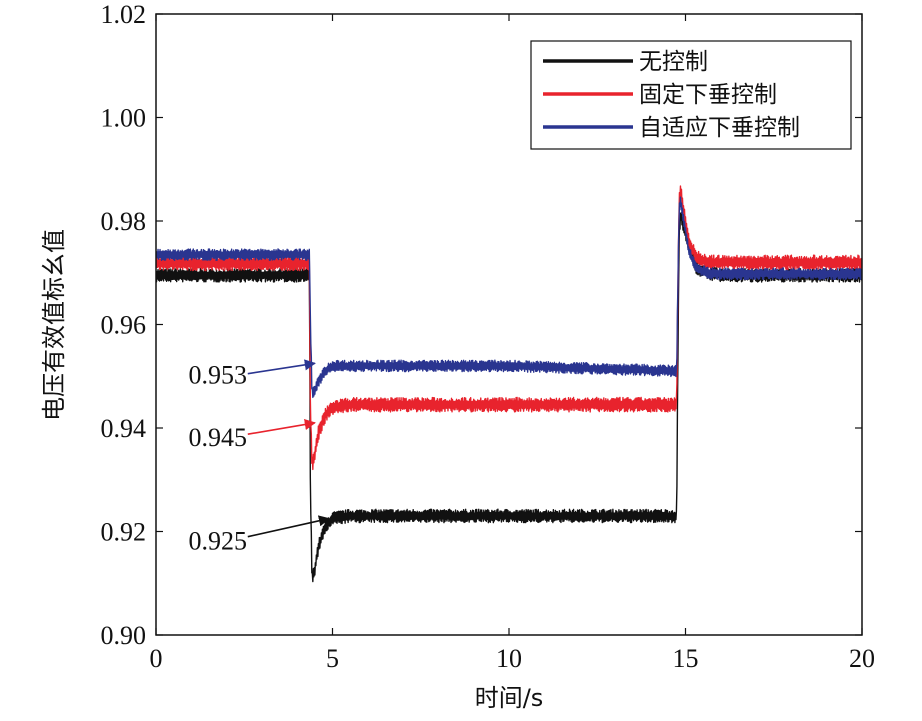  Describe the element at coordinates (218, 437) in the screenshot. I see `annotation-fixed-label: 0.945` at that location.